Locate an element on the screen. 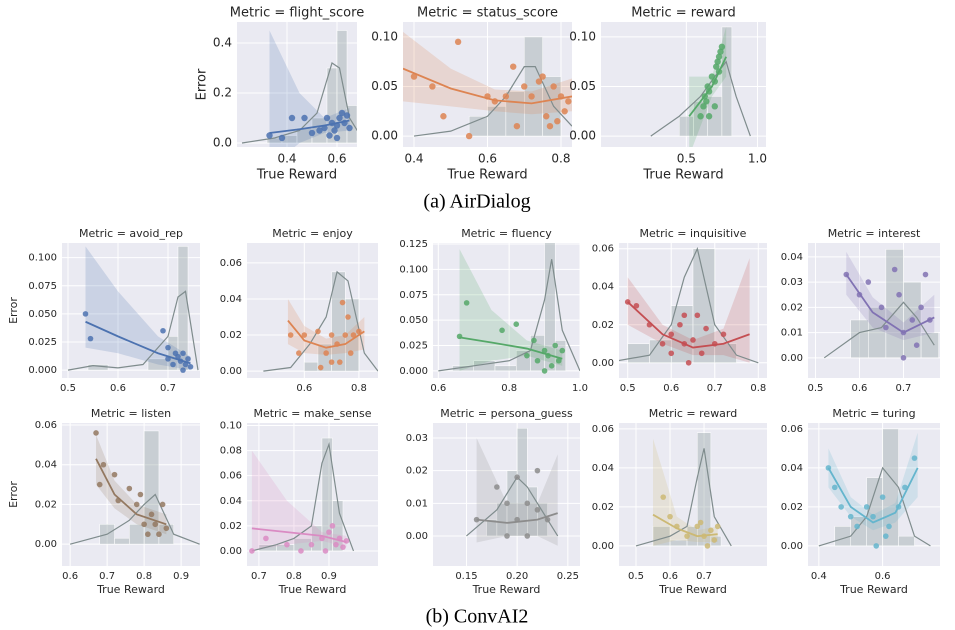 The image size is (955, 630). subplot-title: Metric = status_score is located at coordinates (487, 13).